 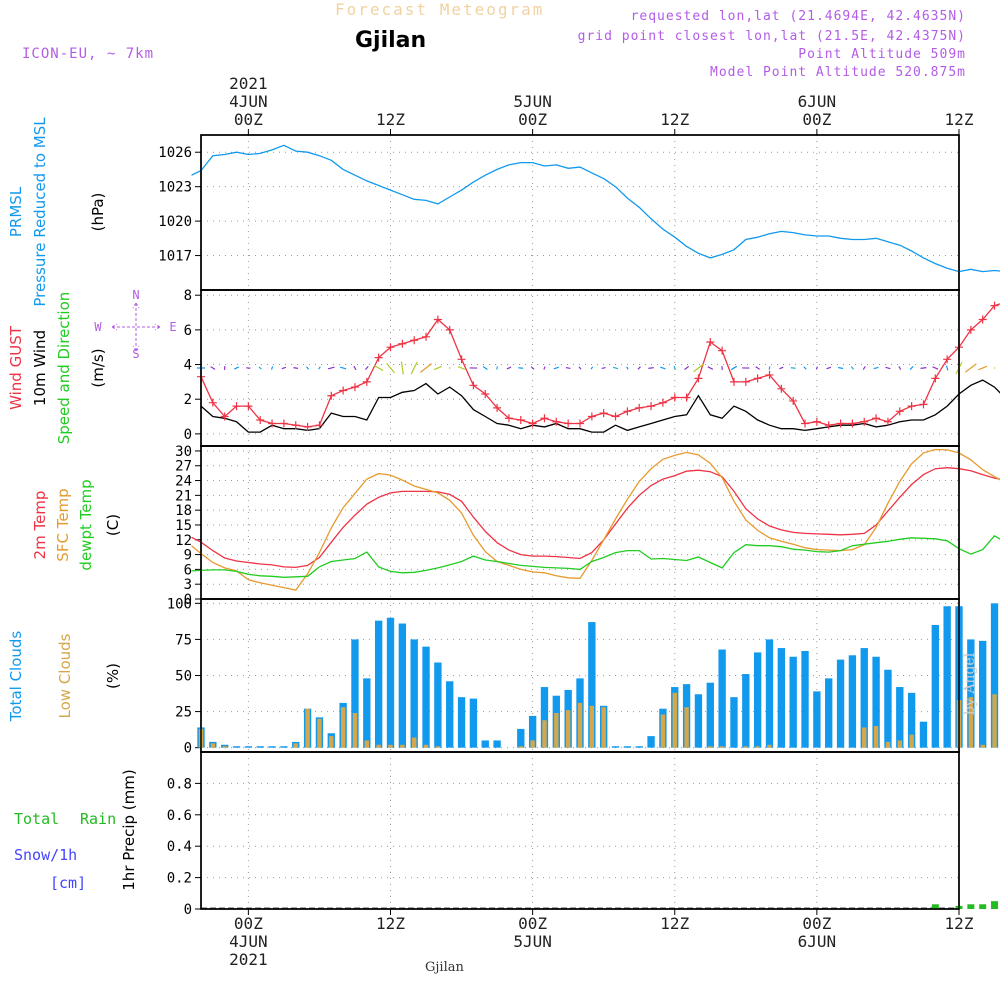 I want to click on y-tick-label: 30, so click(x=183, y=452).